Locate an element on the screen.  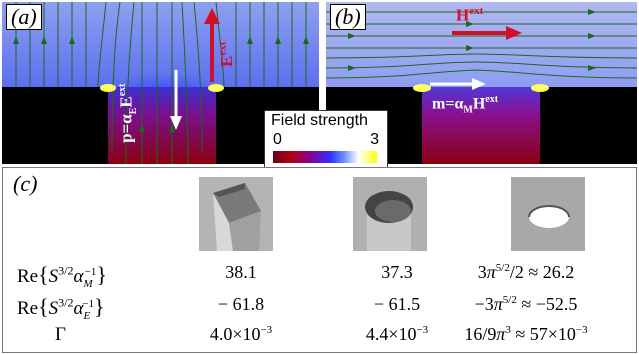
cell-alpha-e-ellipse: −3π5/2 ≈ −52.5 is located at coordinates (526, 304).